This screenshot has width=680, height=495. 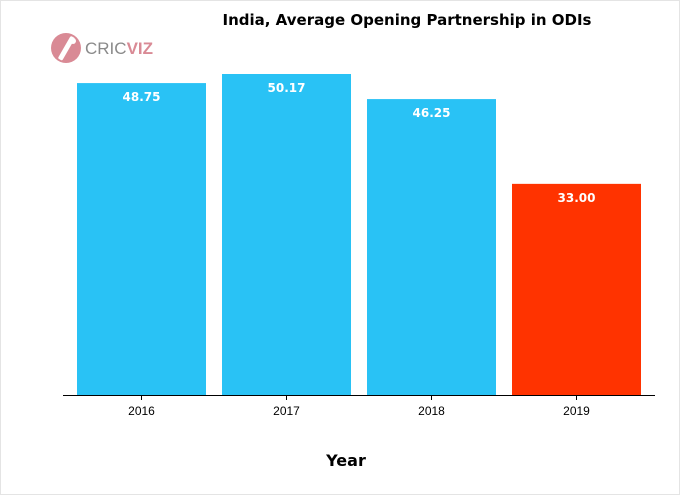 I want to click on logo-text-viz: VIZ, so click(x=140, y=48).